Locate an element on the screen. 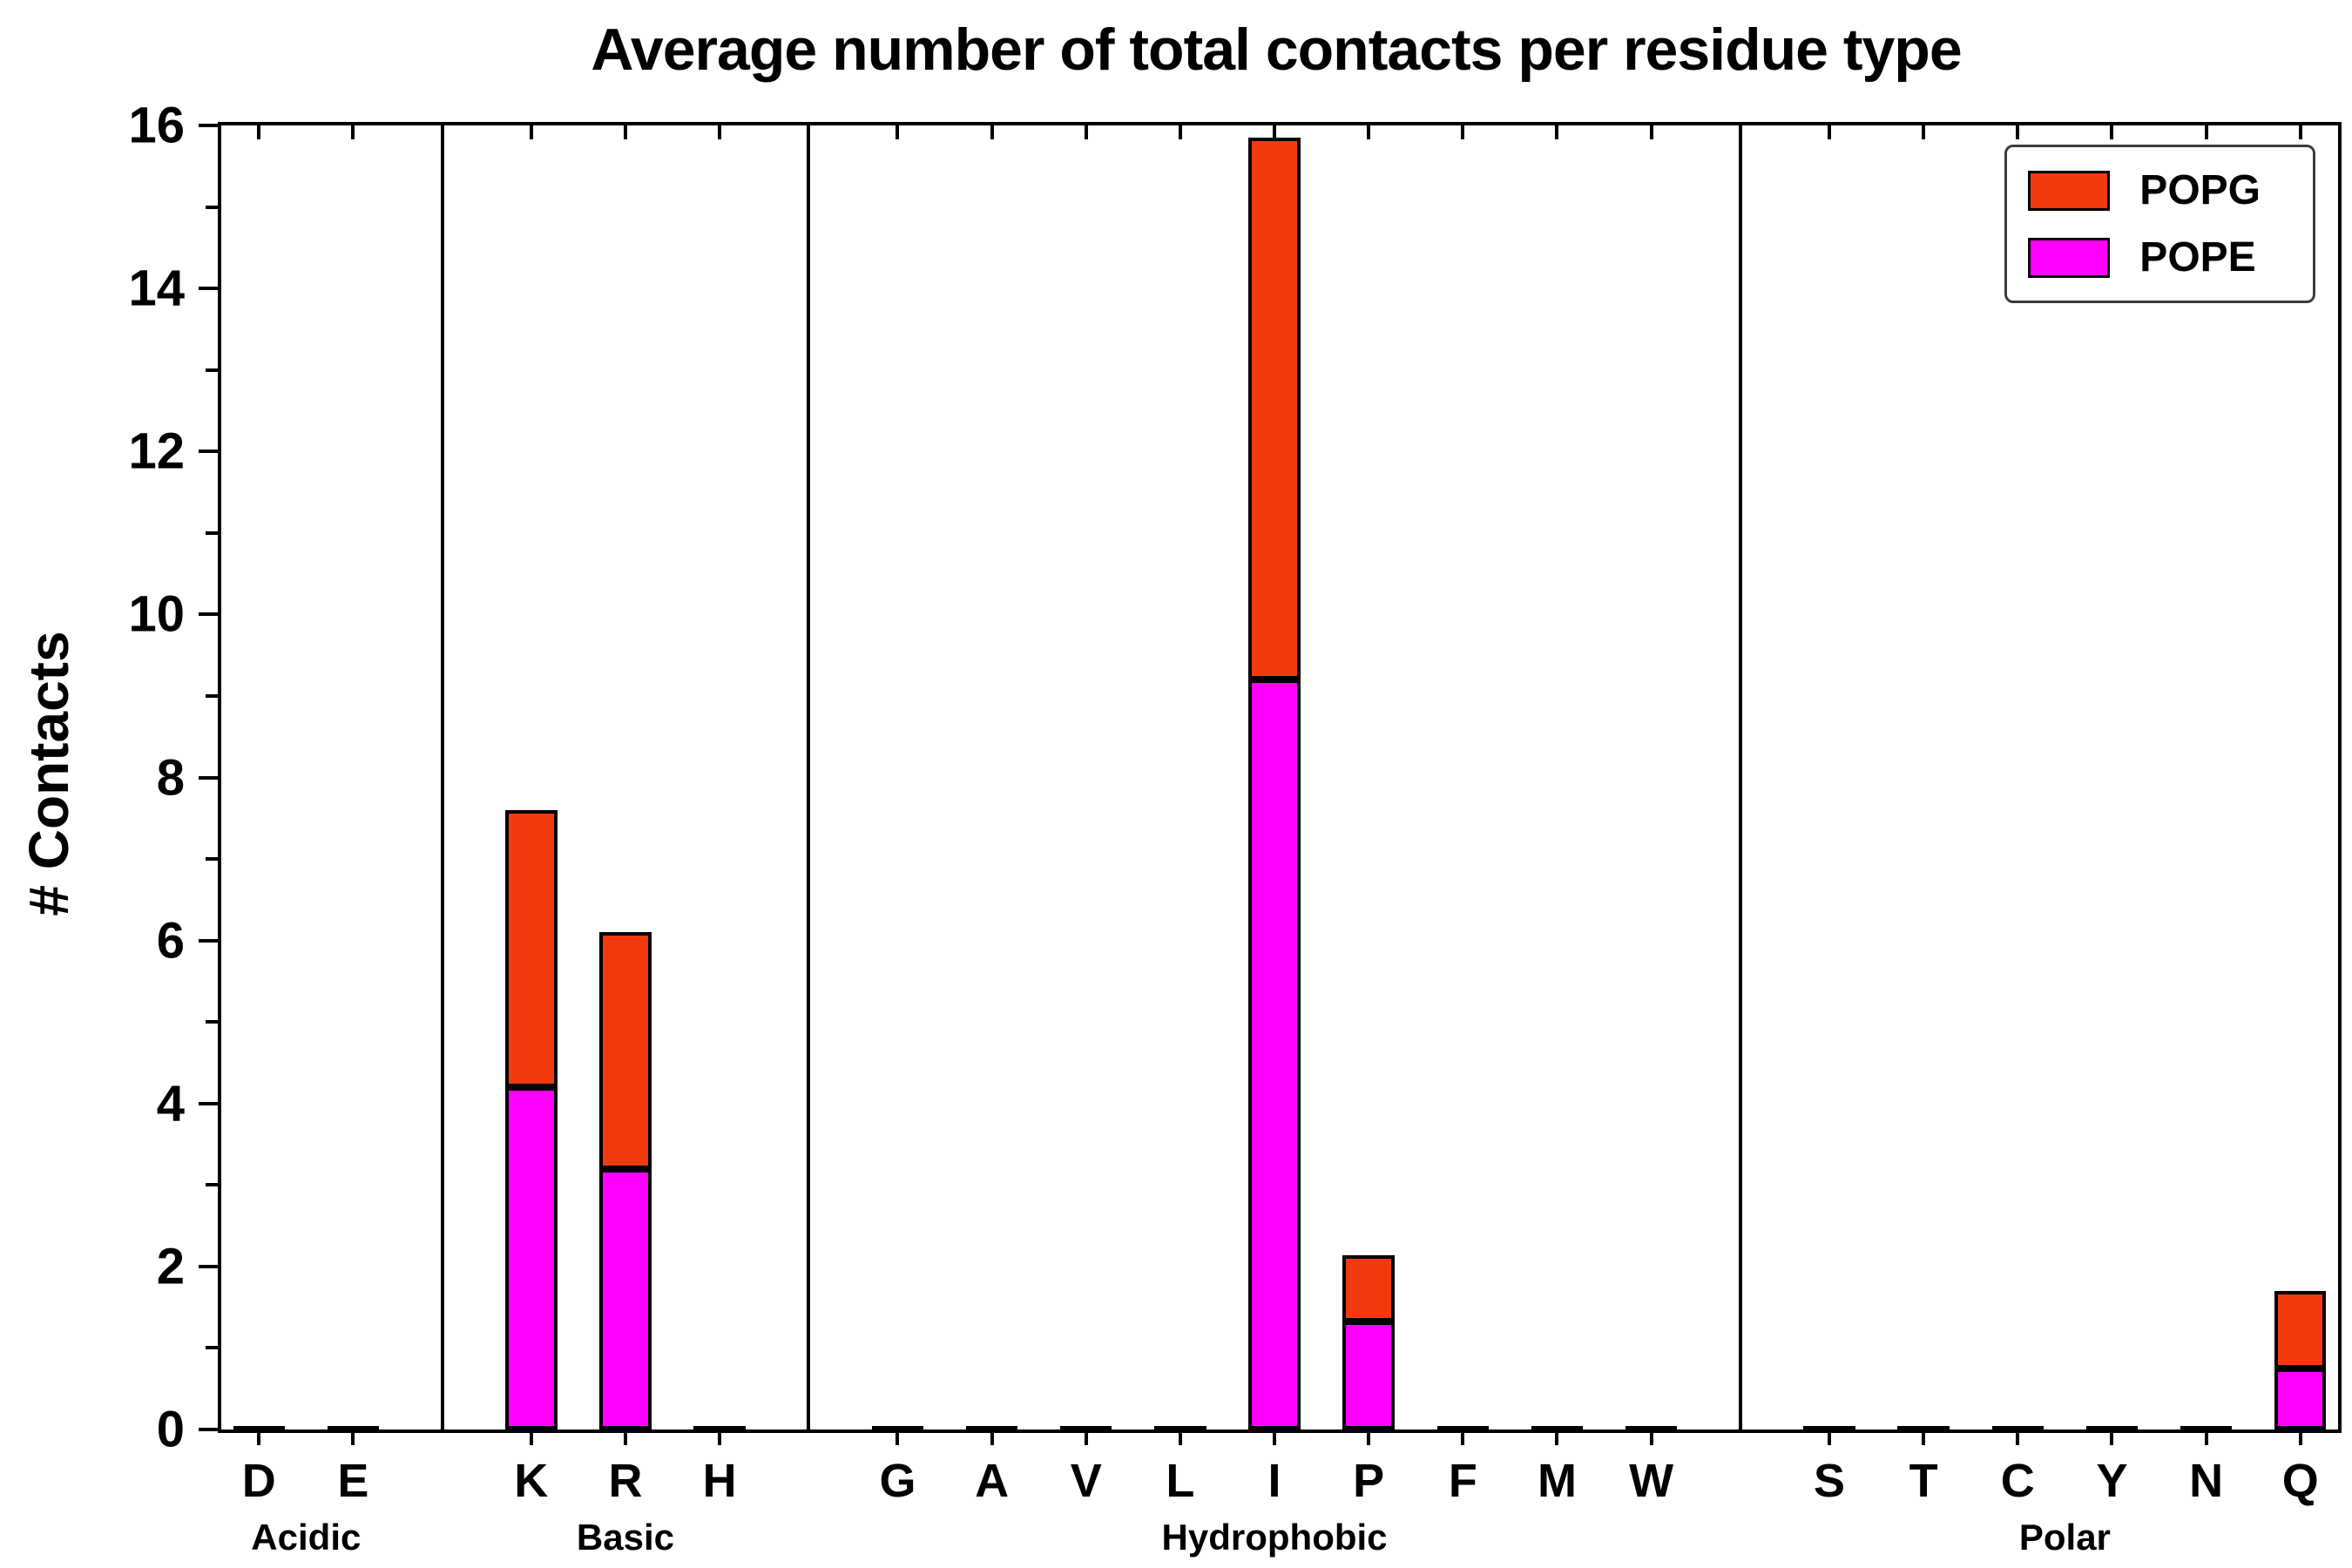  bar-C-zero is located at coordinates (2017, 1428).